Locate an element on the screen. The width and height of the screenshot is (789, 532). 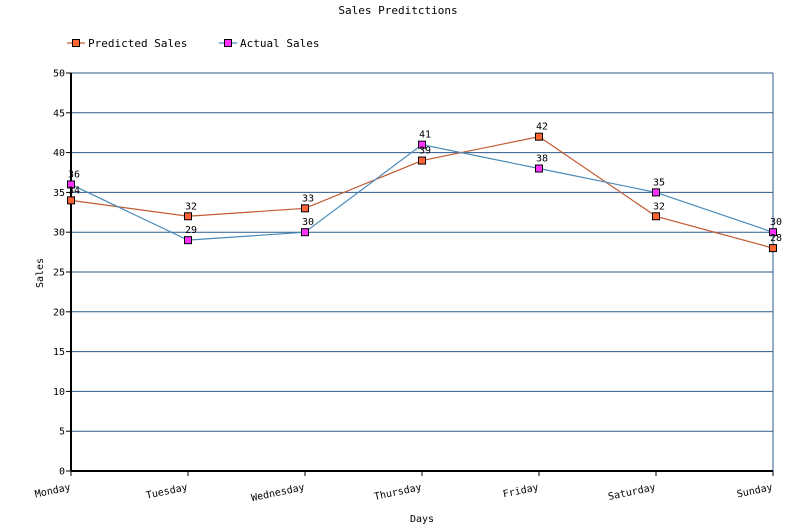
series-1-data-label: 35 is located at coordinates (659, 182).